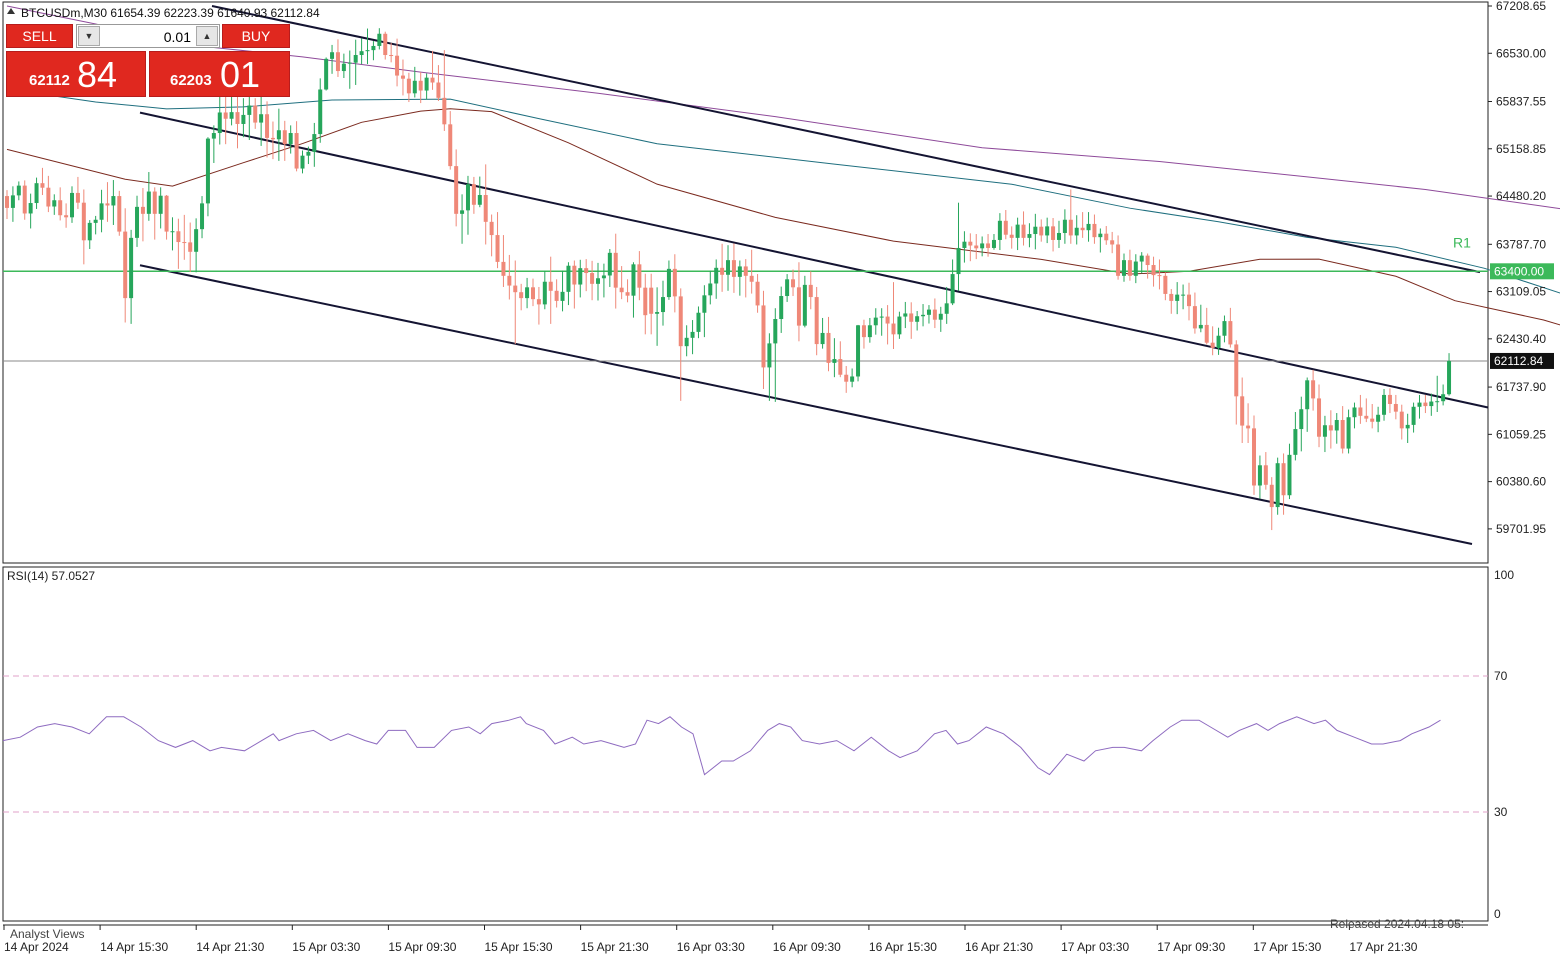 Image resolution: width=1560 pixels, height=965 pixels. I want to click on time-tick-label: 14 Apr 15:30, so click(134, 947).